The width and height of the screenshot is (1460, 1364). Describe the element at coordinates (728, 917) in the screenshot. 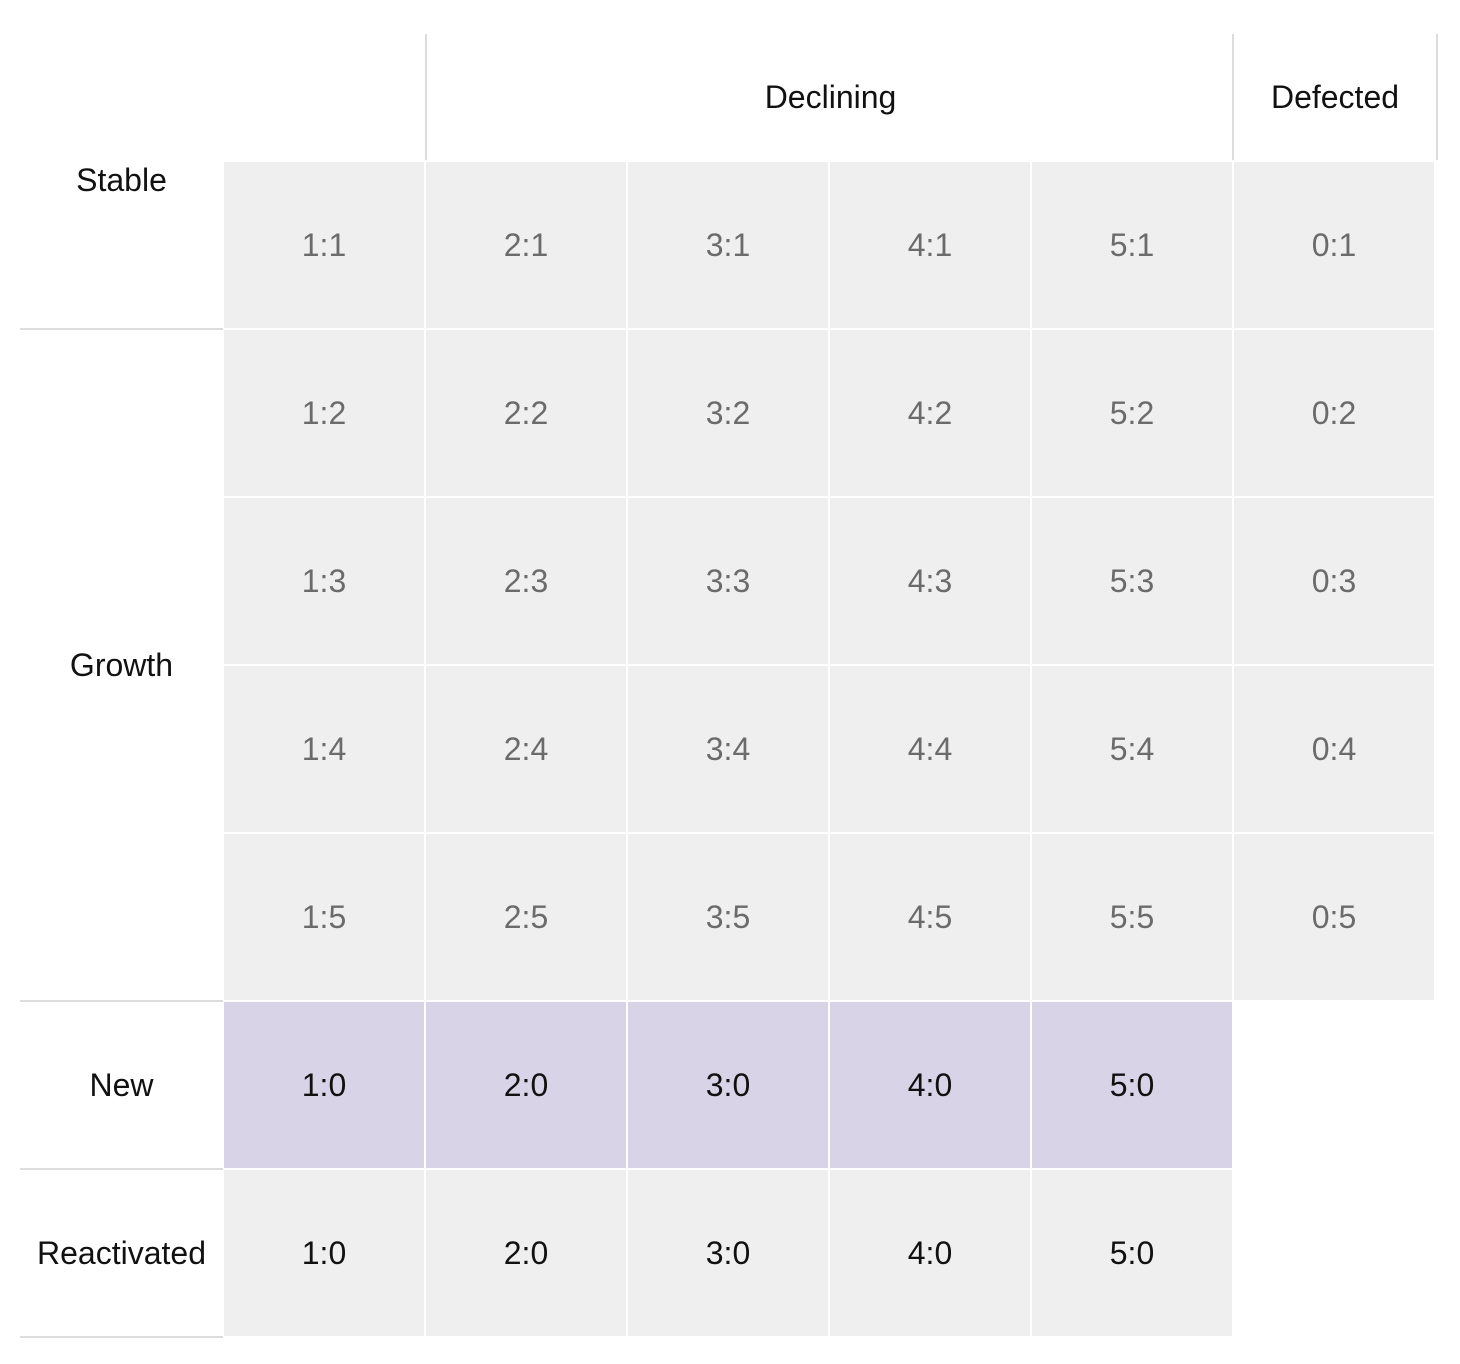

I see `matrix-cell: 3:5` at that location.